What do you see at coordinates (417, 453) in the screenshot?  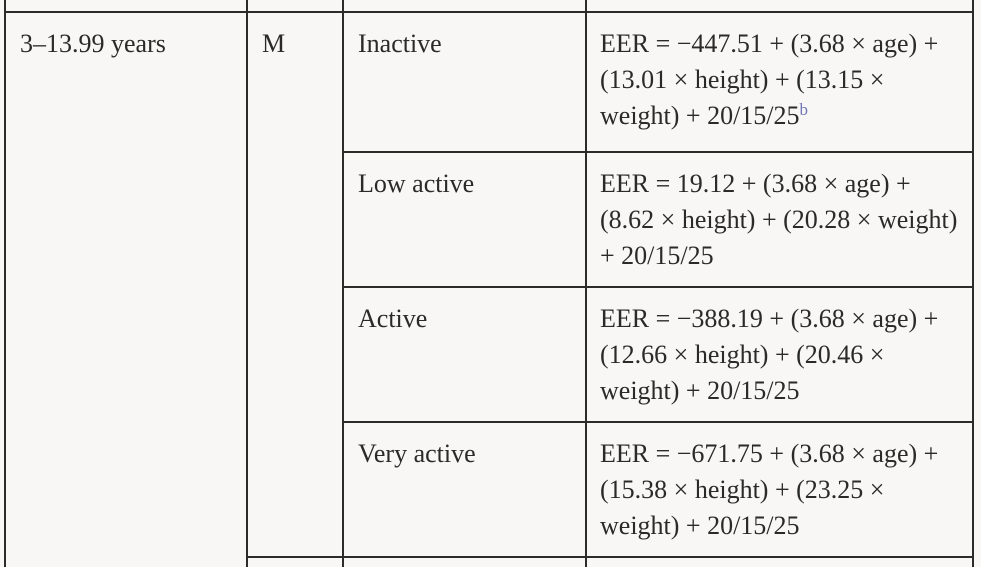 I see `activity: Very active` at bounding box center [417, 453].